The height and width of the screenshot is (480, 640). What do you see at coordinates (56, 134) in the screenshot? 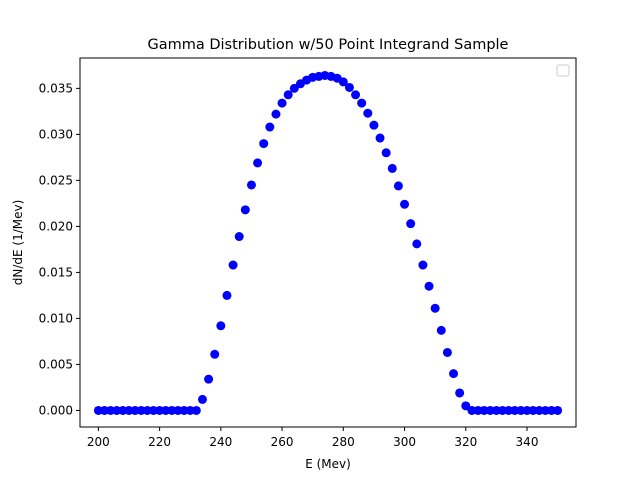
I see `y-tick-label: 0.030` at bounding box center [56, 134].